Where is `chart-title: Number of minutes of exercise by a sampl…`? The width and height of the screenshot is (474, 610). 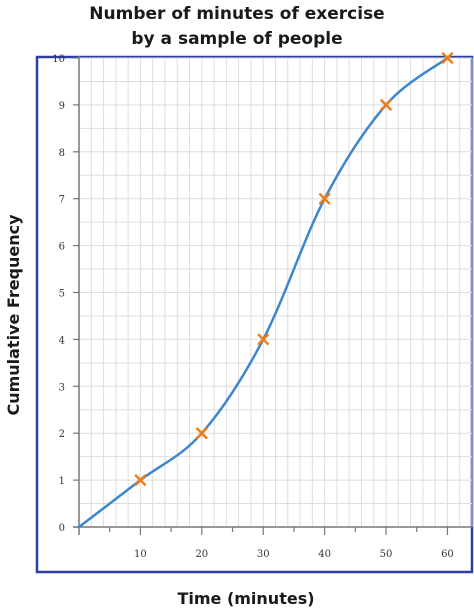
chart-title: Number of minutes of exercise by a sampl… is located at coordinates (237, 27).